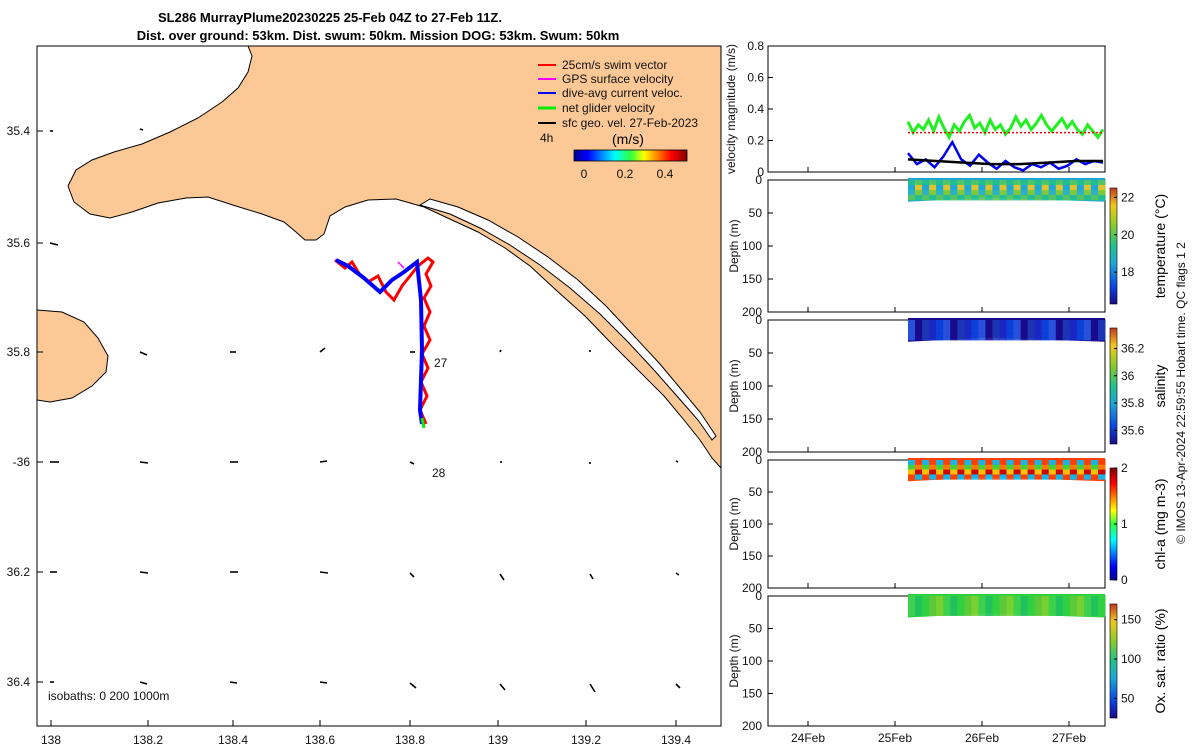 Image resolution: width=1200 pixels, height=755 pixels. What do you see at coordinates (22, 462) in the screenshot?
I see `map-y-tick-label: -36` at bounding box center [22, 462].